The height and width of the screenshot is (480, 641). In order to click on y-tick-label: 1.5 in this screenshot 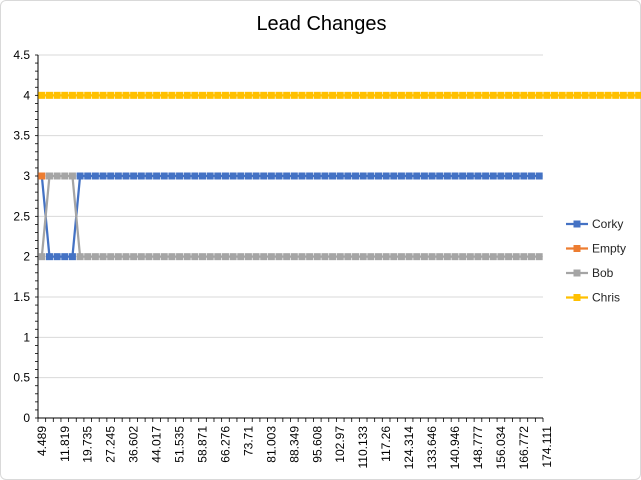, I will do `click(21, 297)`.